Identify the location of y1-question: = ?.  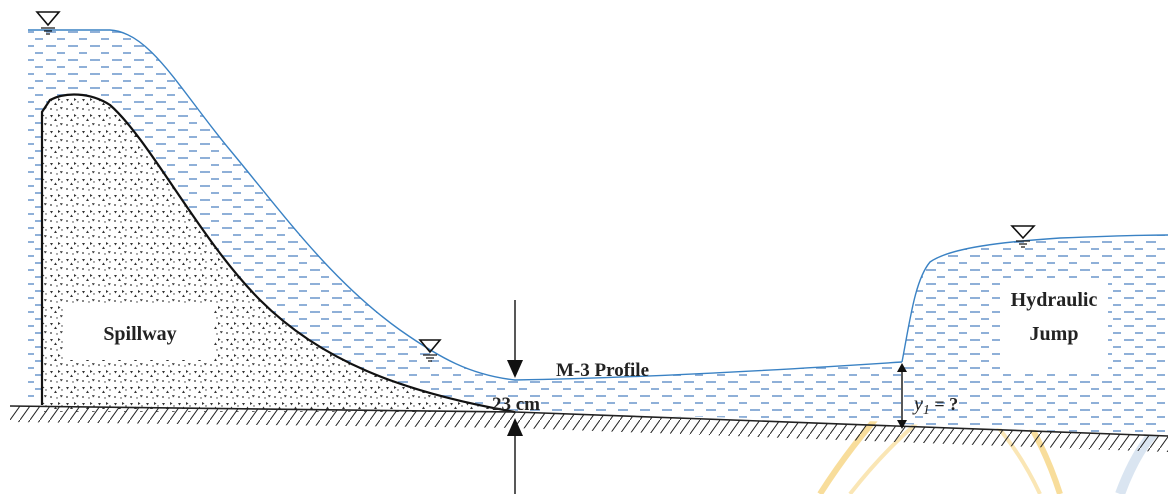
(944, 404).